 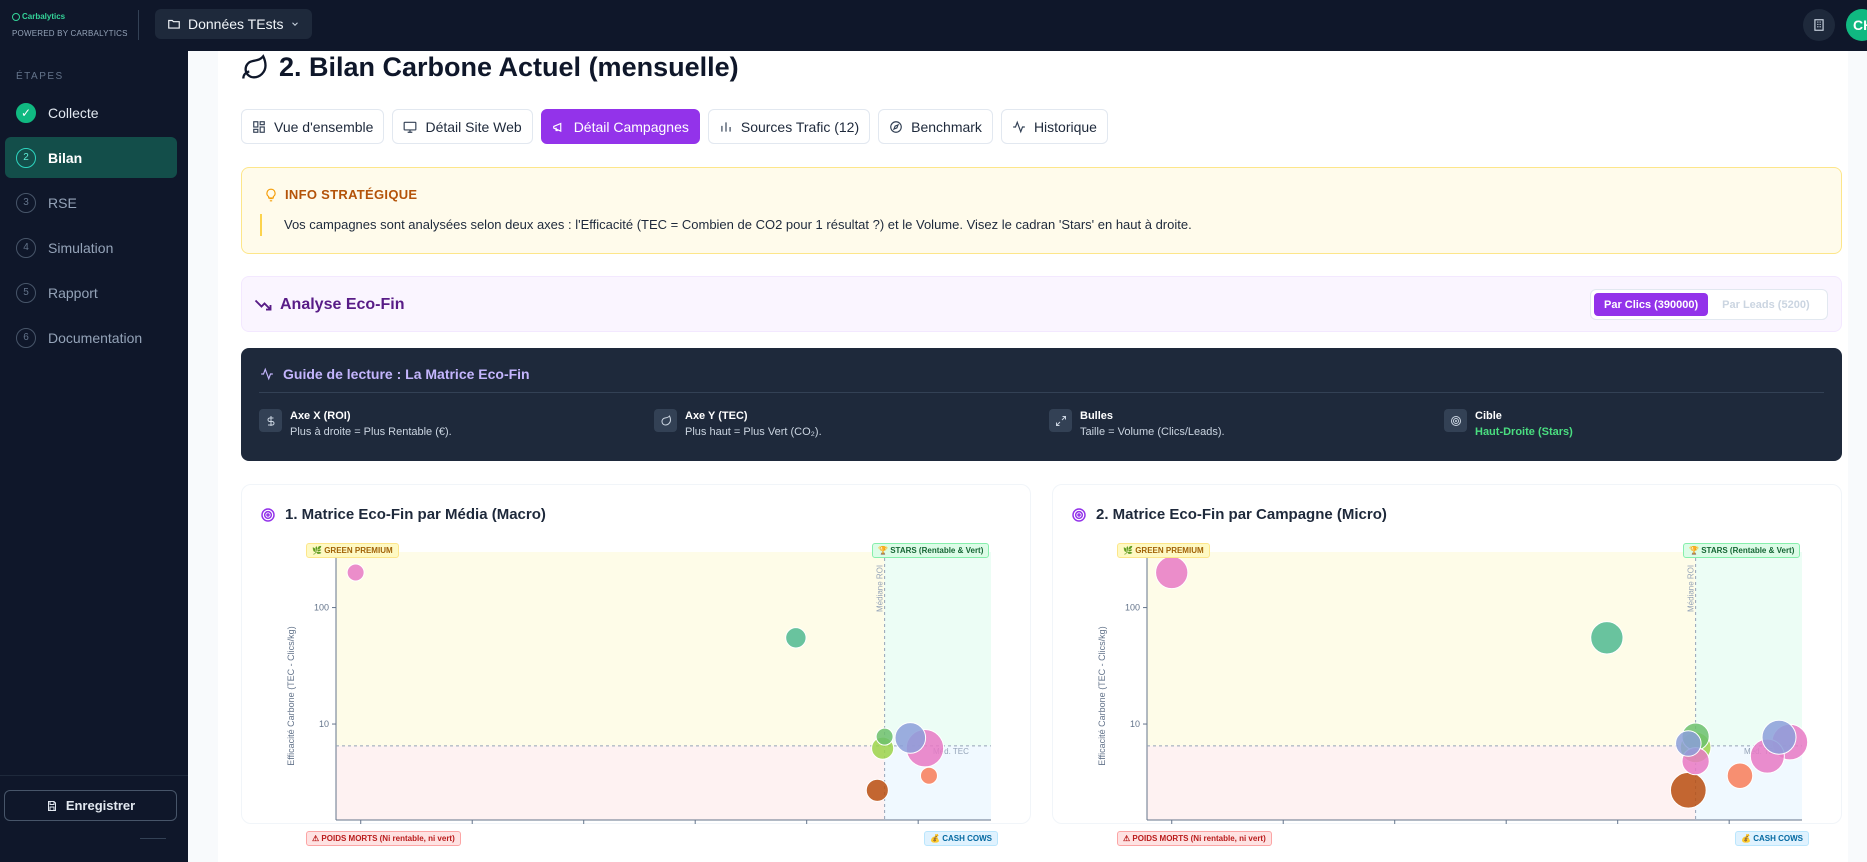 What do you see at coordinates (1488, 416) in the screenshot?
I see `guide-item-title: Cible` at bounding box center [1488, 416].